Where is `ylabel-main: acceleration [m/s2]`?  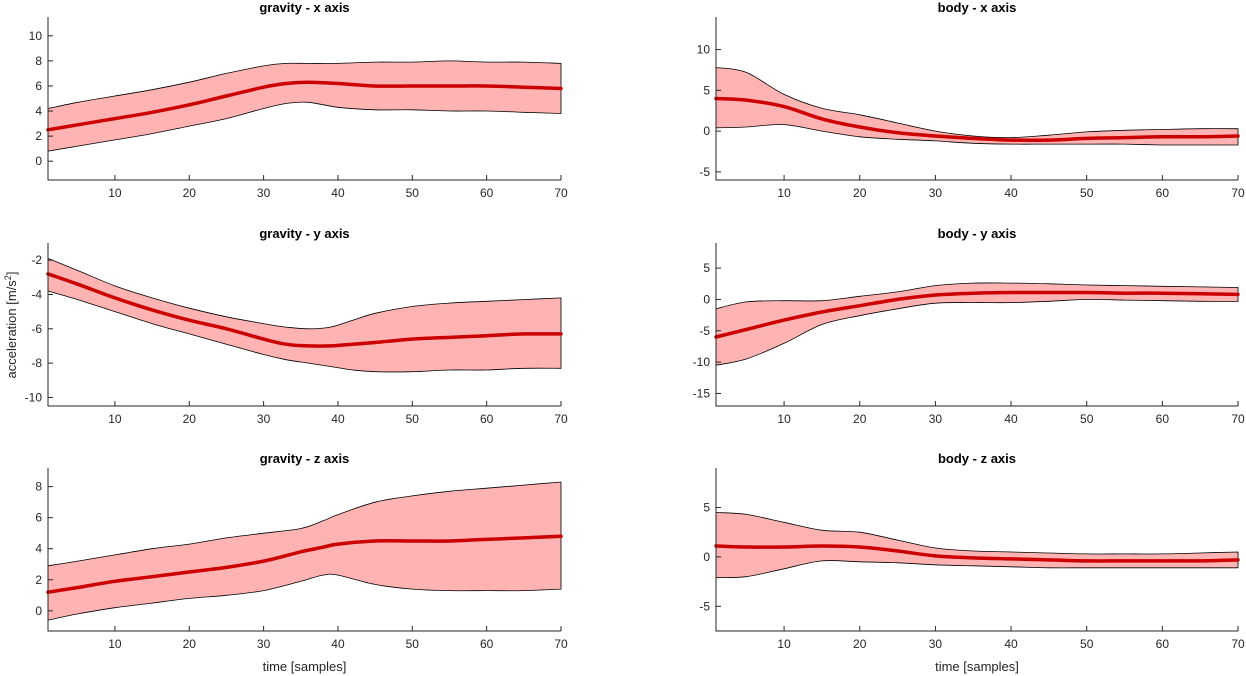
ylabel-main: acceleration [m/s2] is located at coordinates (11, 325).